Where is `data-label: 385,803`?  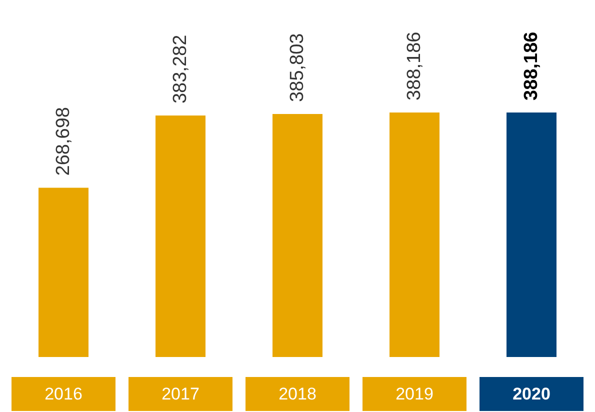
data-label: 385,803 is located at coordinates (297, 67).